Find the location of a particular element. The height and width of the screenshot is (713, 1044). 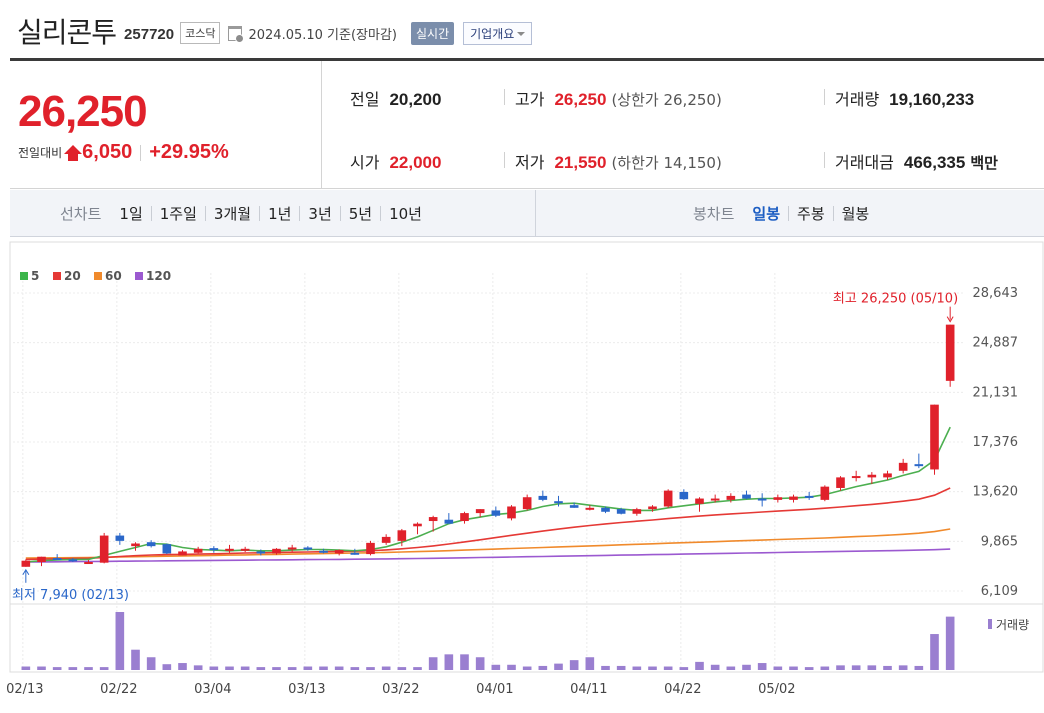

realtime-button: 실시간 is located at coordinates (433, 33).